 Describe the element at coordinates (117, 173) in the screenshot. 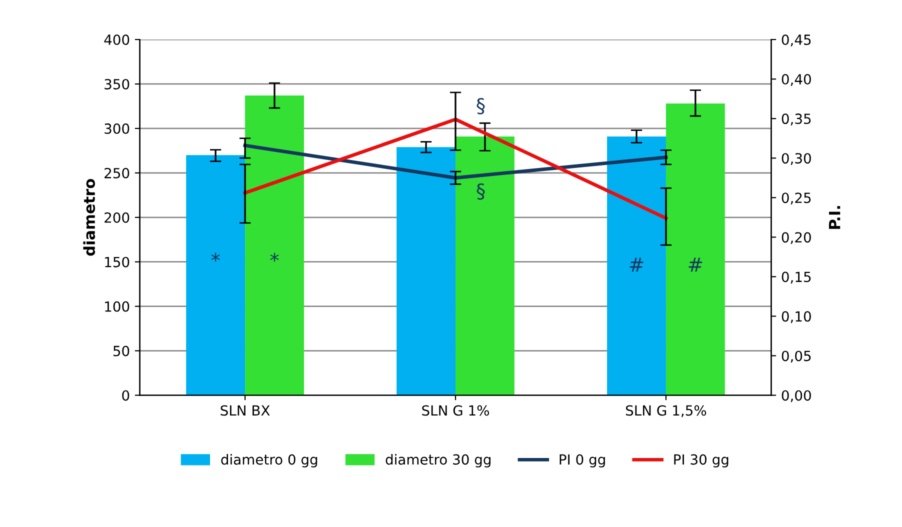

I see `y-tick-label: 250` at that location.